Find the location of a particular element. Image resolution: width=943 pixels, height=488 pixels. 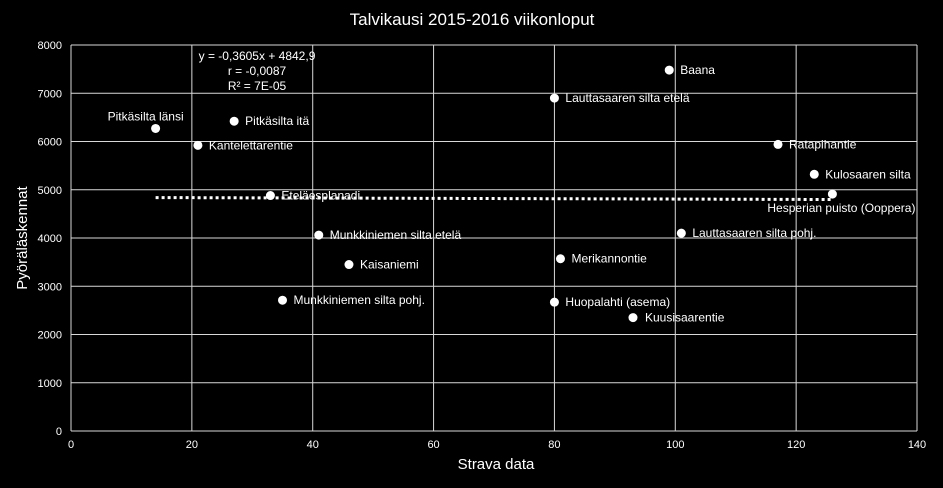

point-label: Munkkiniemen silta pohj. is located at coordinates (359, 300).